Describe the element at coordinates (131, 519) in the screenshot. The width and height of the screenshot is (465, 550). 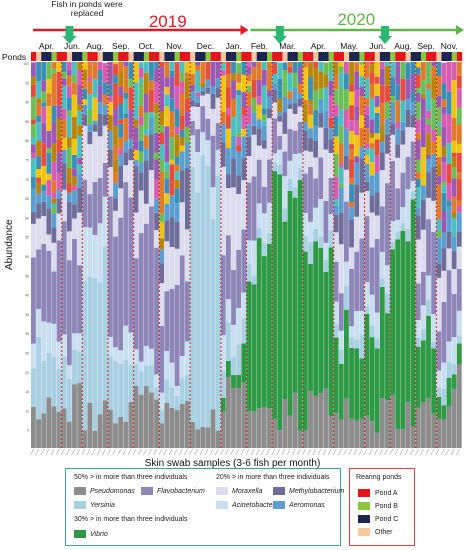
I see `legend-group-30: 30% > in more than three individuals` at that location.